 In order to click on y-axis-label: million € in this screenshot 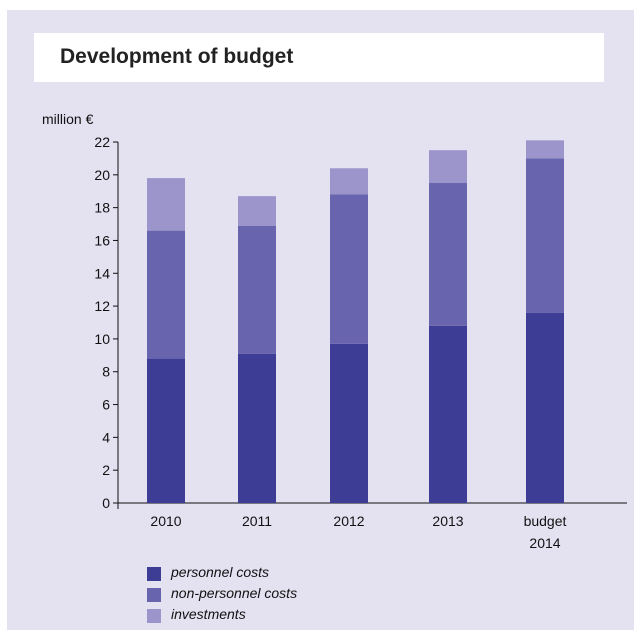, I will do `click(68, 119)`.